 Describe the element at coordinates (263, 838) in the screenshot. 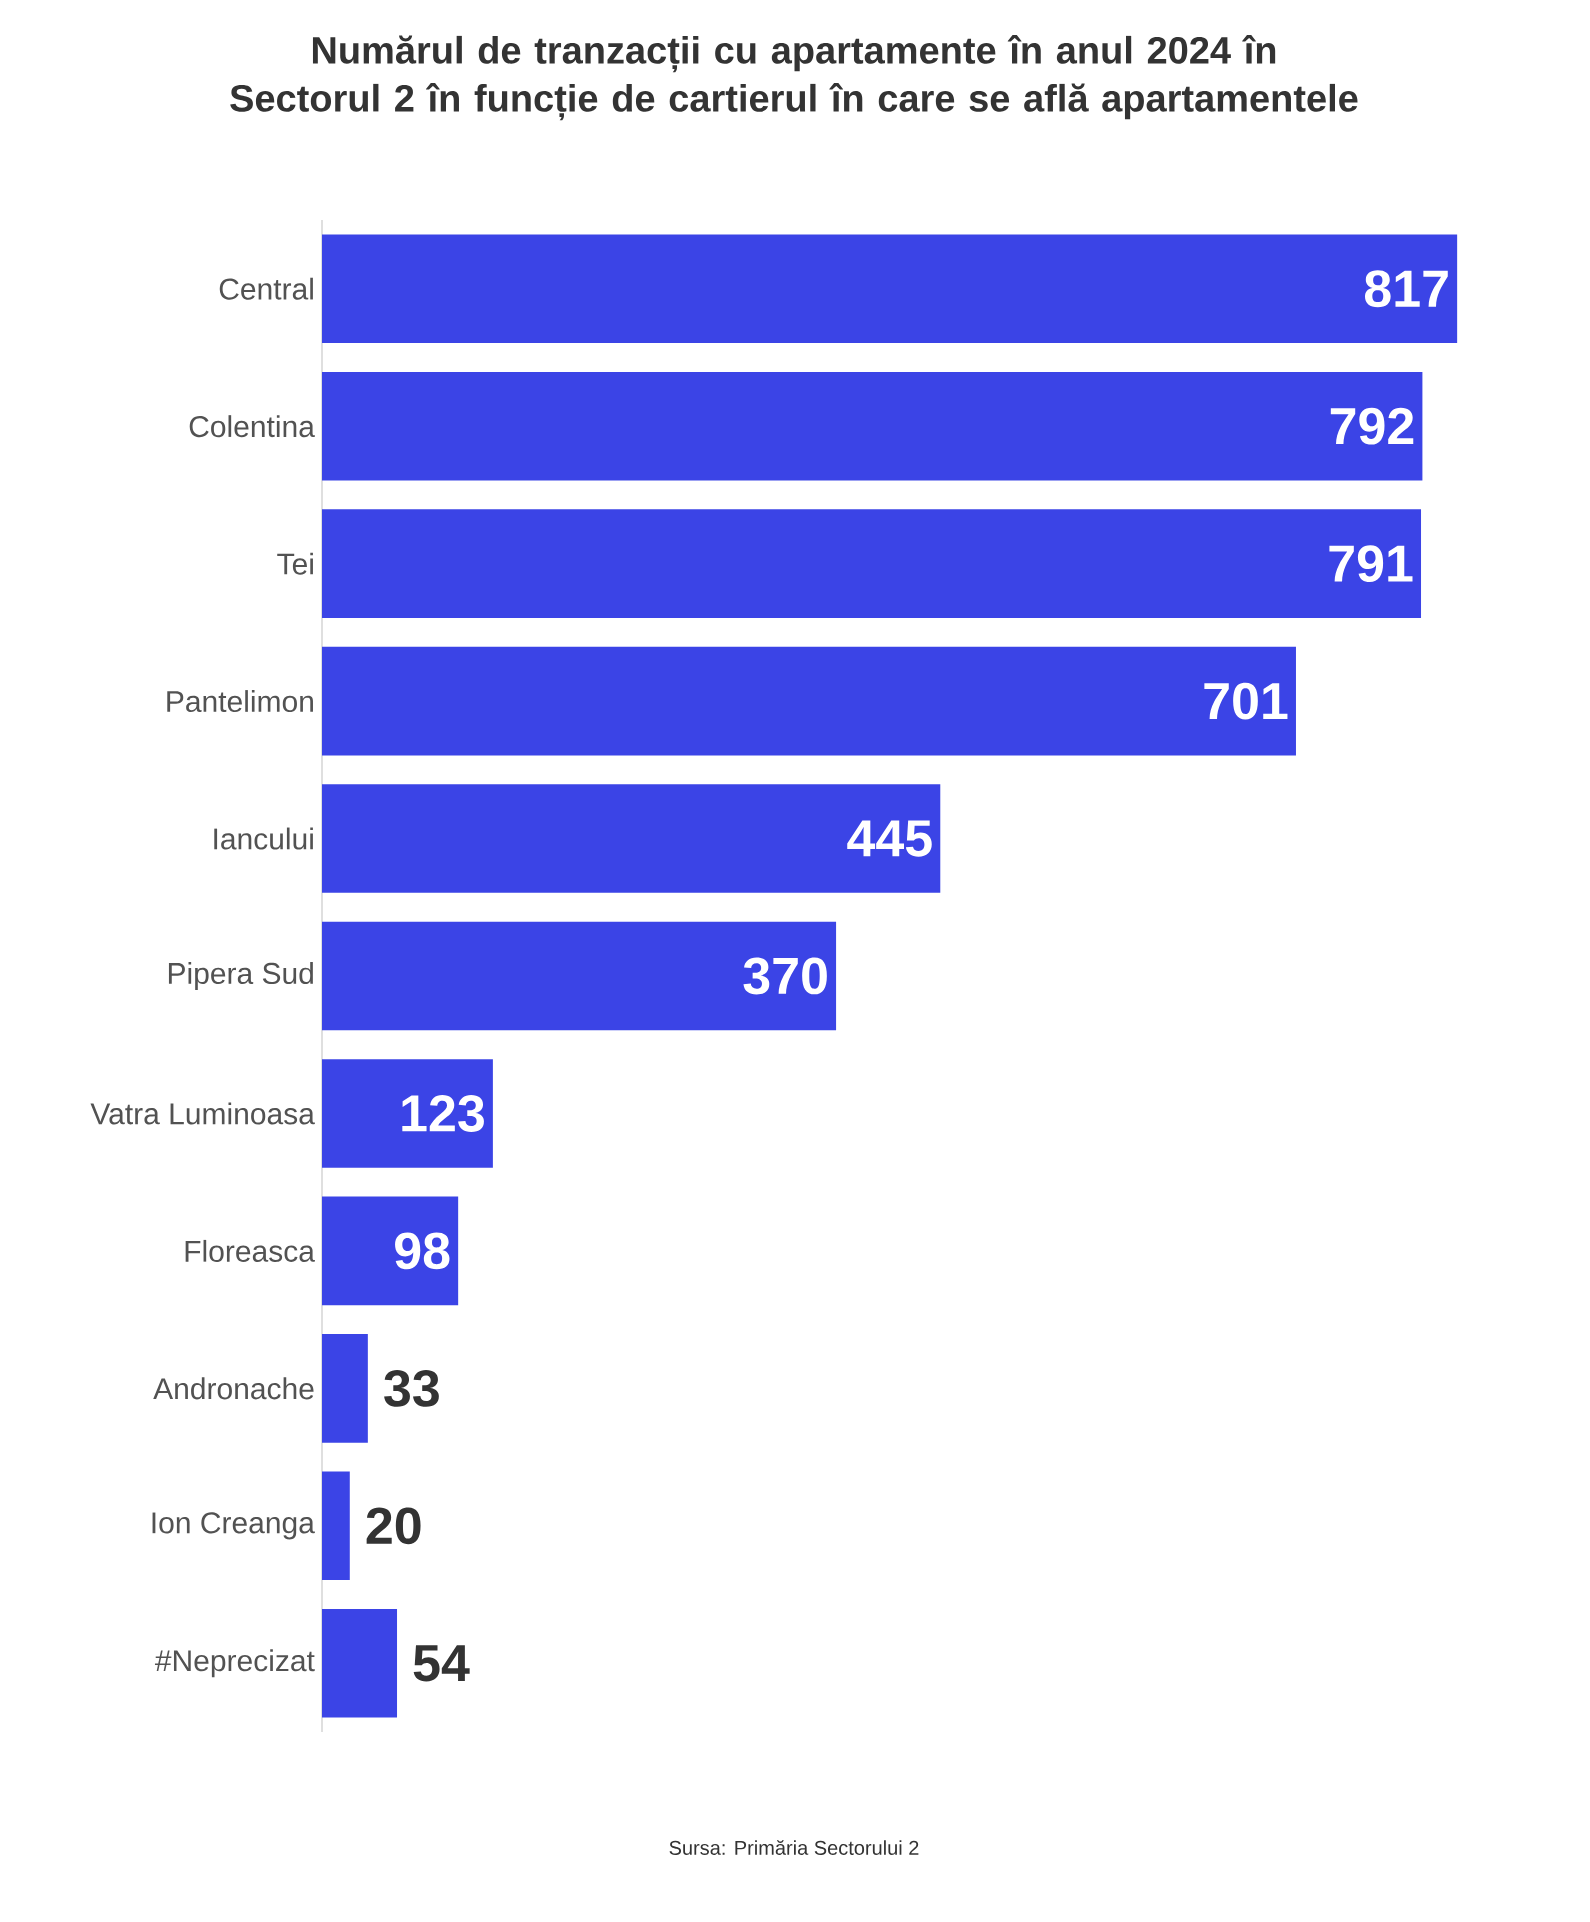

I see `y-tick-label: Iancului` at that location.